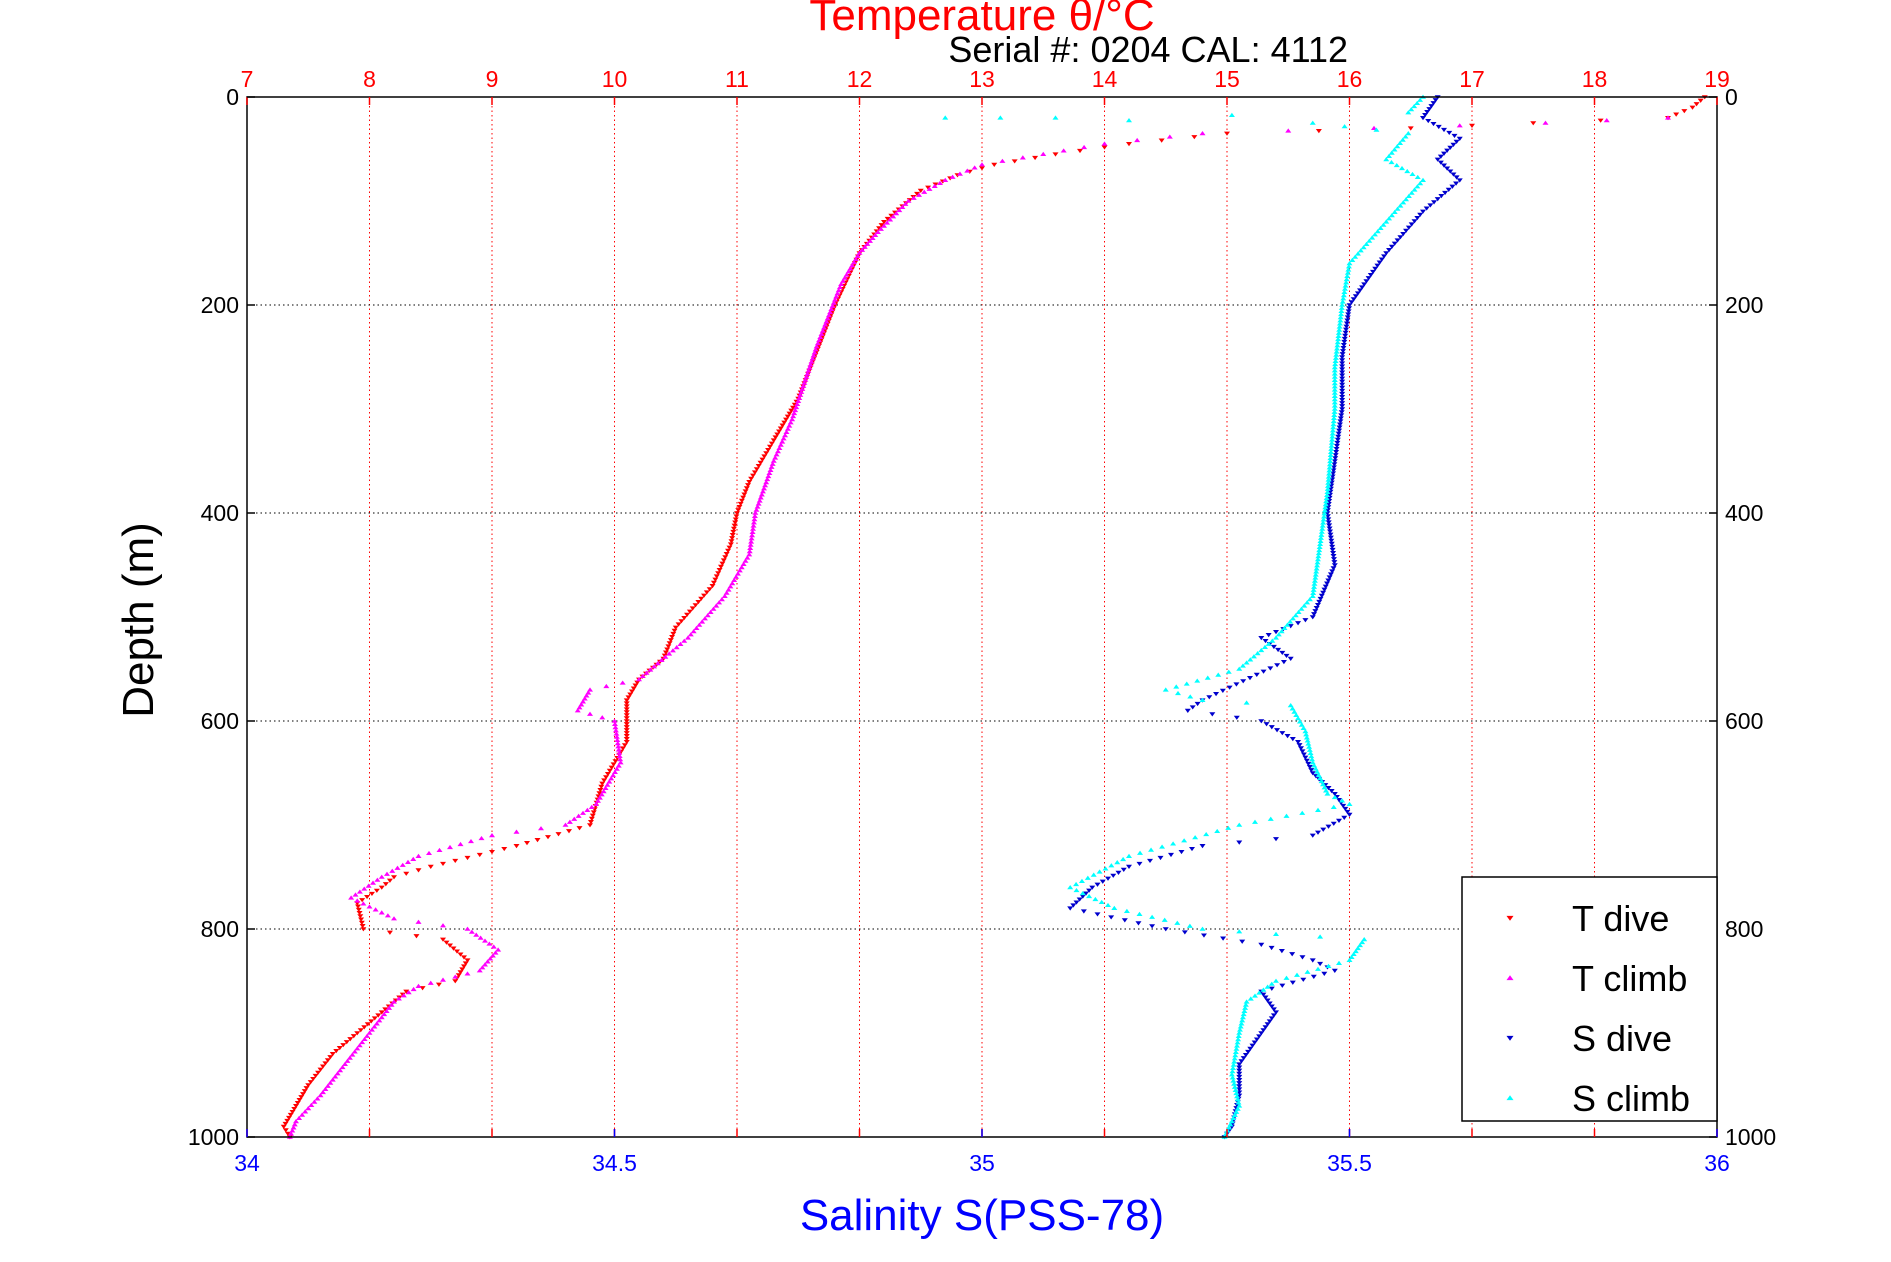 Image resolution: width=1891 pixels, height=1262 pixels. Describe the element at coordinates (1589, 999) in the screenshot. I see `legend-box` at that location.